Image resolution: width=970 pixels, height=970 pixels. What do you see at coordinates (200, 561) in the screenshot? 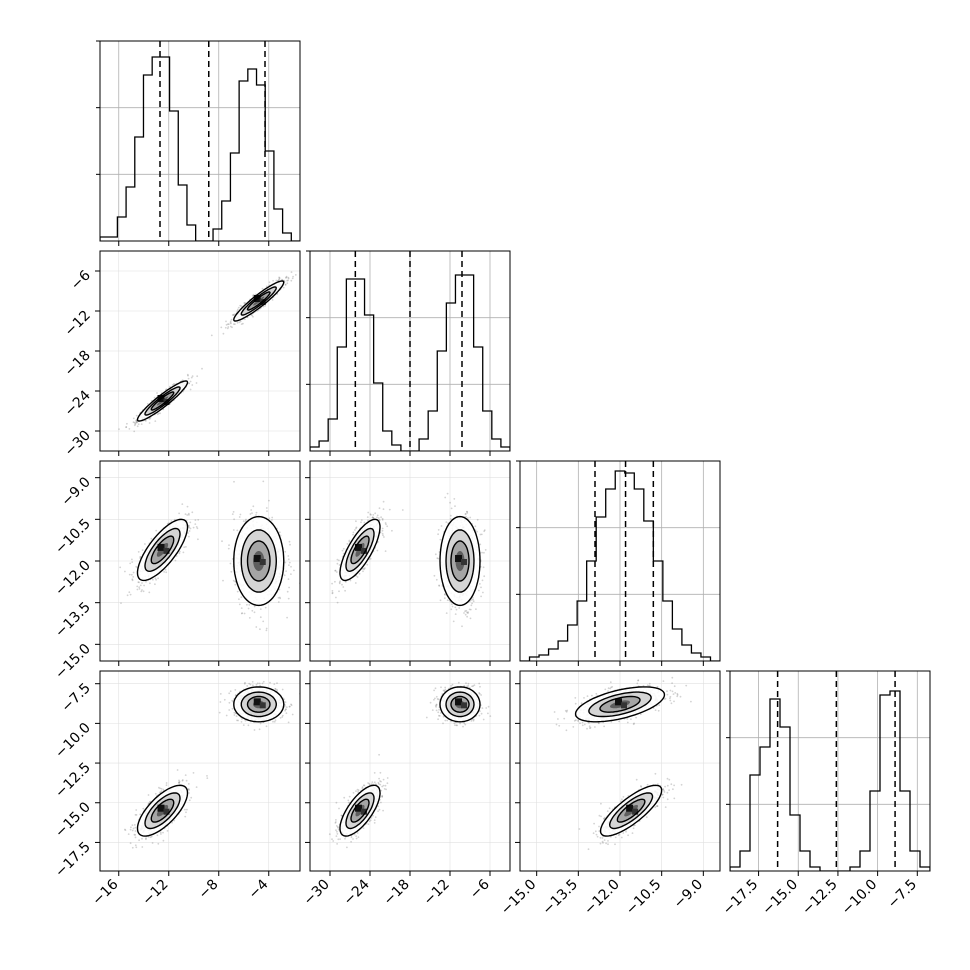
I see `scatter-panel-p2-vs-p0` at bounding box center [200, 561].